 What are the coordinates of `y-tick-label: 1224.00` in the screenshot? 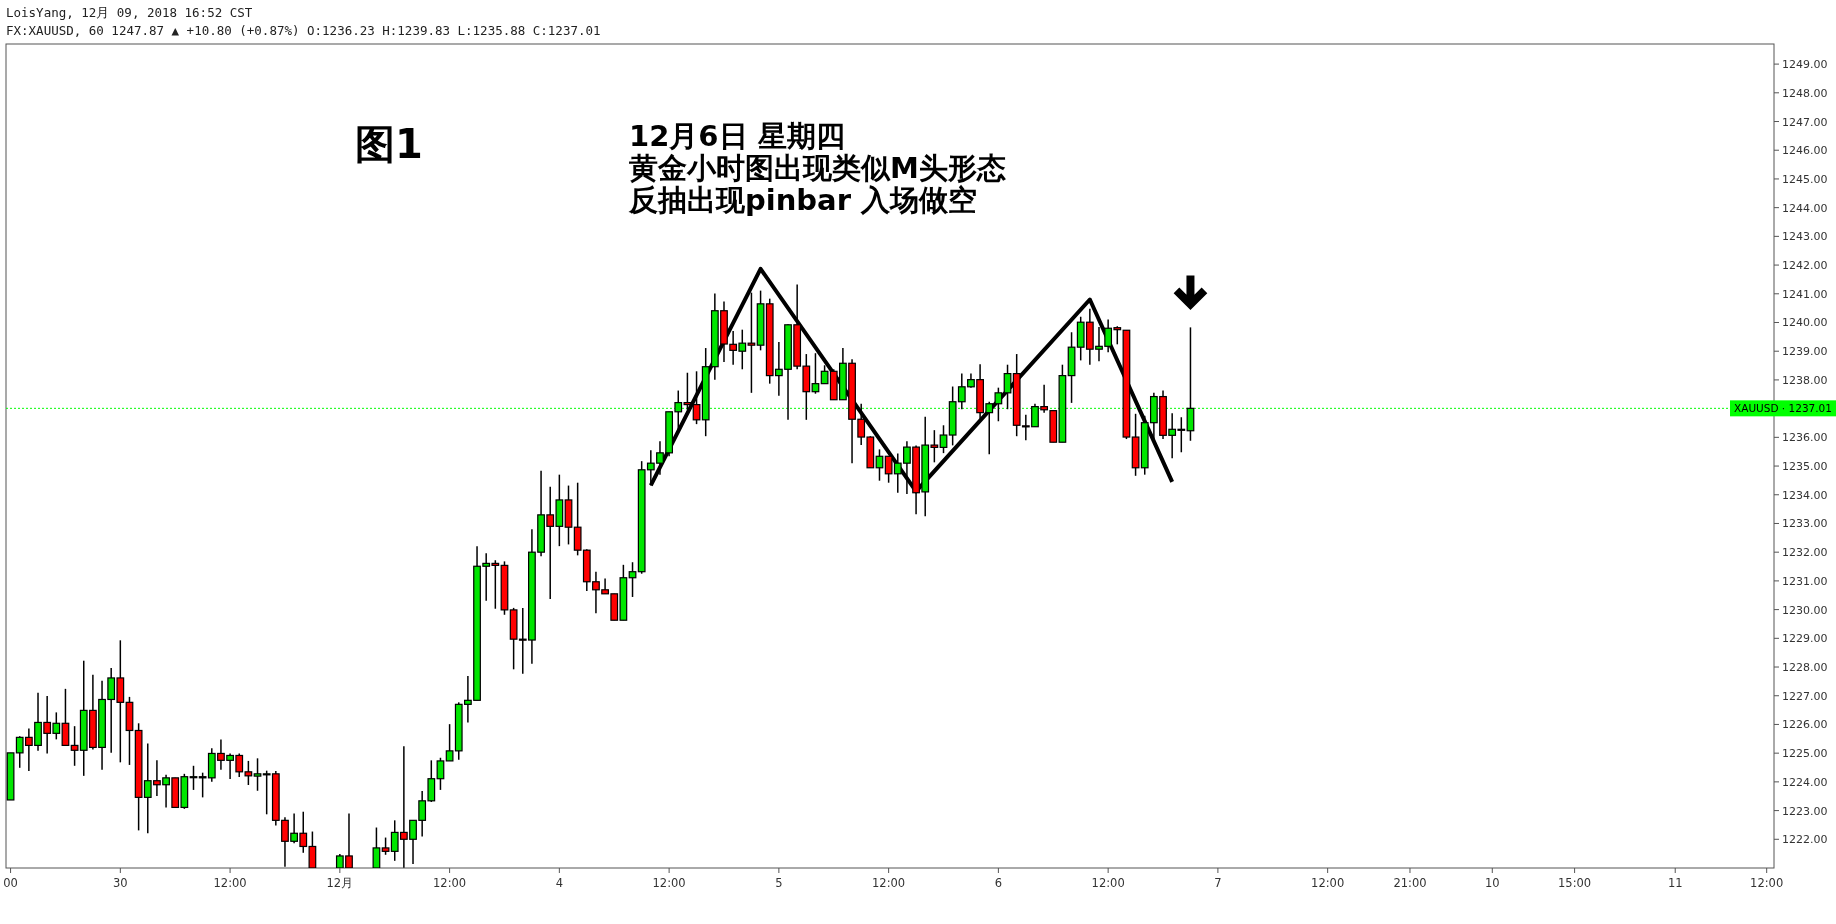 It's located at (1805, 782).